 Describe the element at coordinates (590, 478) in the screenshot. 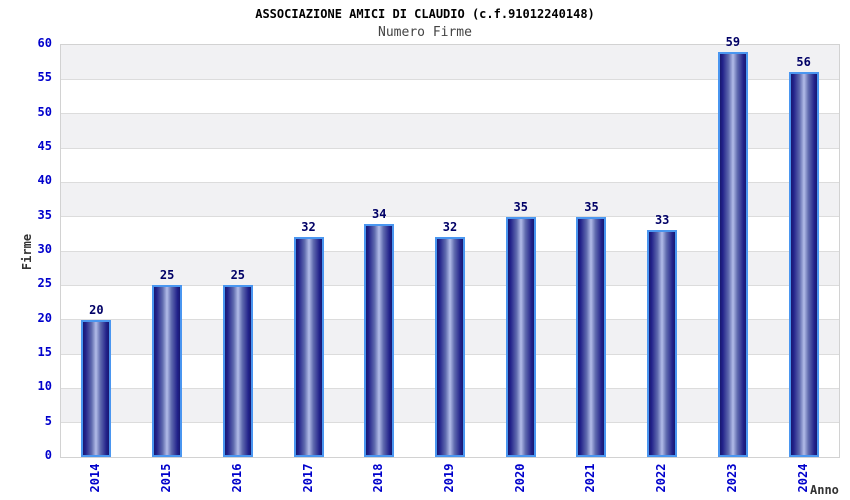

I see `x-tick-label: 2021` at that location.